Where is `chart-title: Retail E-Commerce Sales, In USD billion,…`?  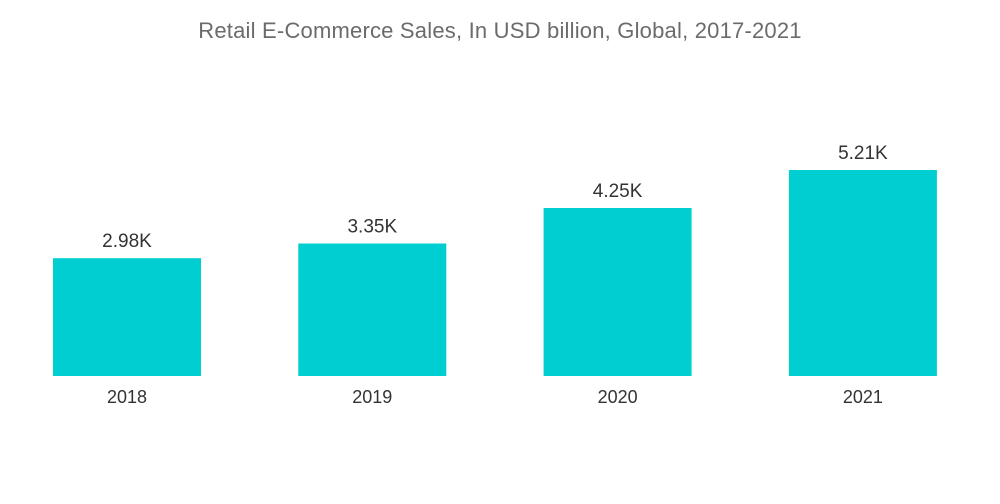 chart-title: Retail E-Commerce Sales, In USD billion,… is located at coordinates (500, 30).